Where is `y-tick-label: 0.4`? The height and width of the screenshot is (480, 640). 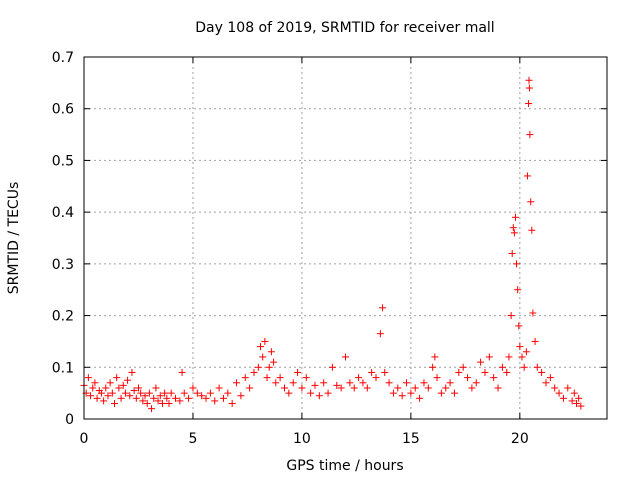
y-tick-label: 0.4 is located at coordinates (63, 213).